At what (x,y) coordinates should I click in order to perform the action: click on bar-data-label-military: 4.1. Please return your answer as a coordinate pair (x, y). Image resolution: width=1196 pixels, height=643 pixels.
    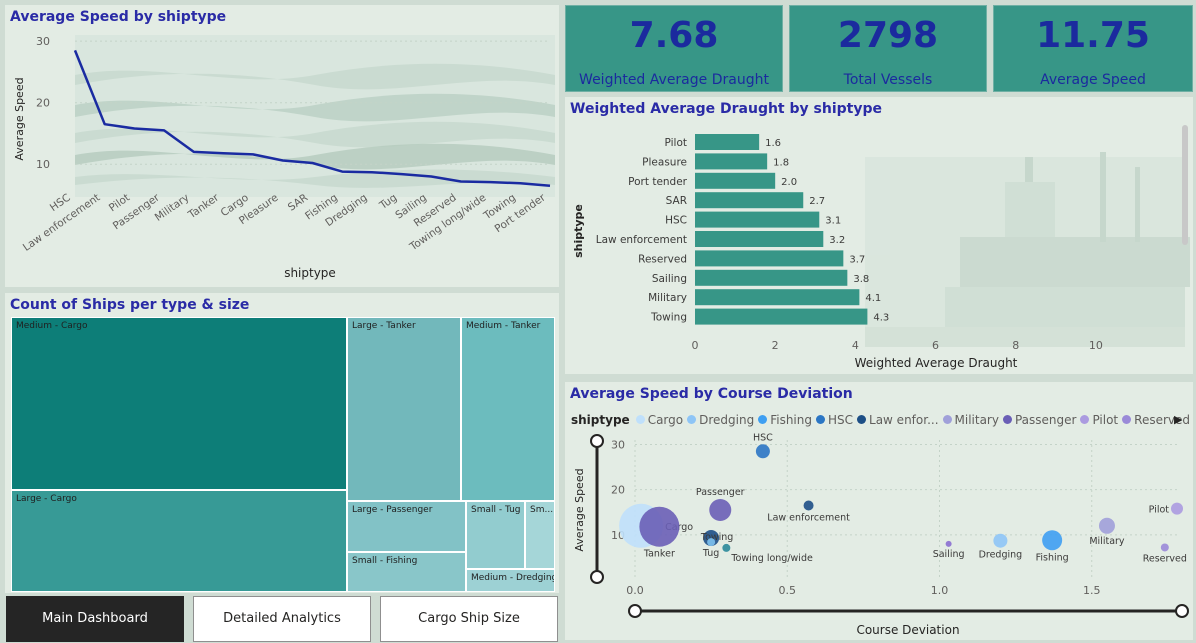
    Looking at the image, I should click on (873, 298).